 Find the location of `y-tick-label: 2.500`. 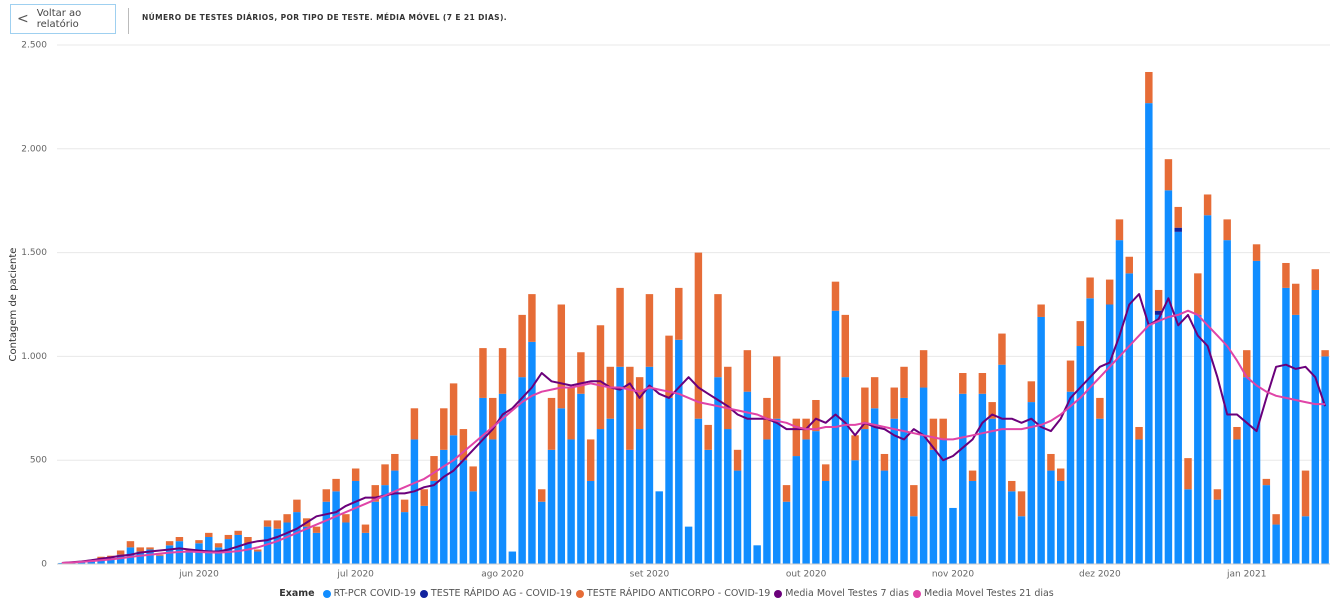

y-tick-label: 2.500 is located at coordinates (34, 46).